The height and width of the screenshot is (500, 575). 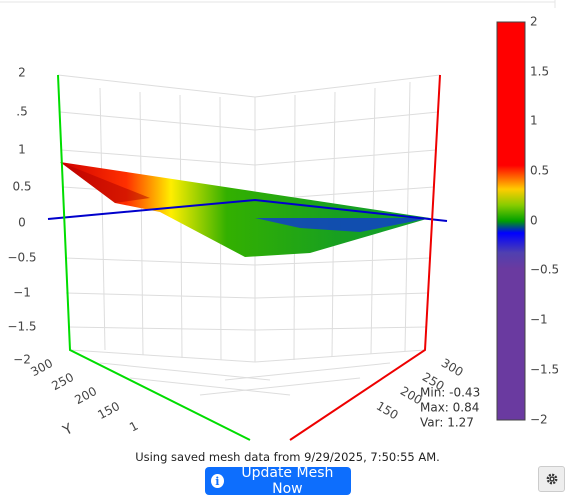 What do you see at coordinates (539, 171) in the screenshot?
I see `colorbar-tick-label: 0.5` at bounding box center [539, 171].